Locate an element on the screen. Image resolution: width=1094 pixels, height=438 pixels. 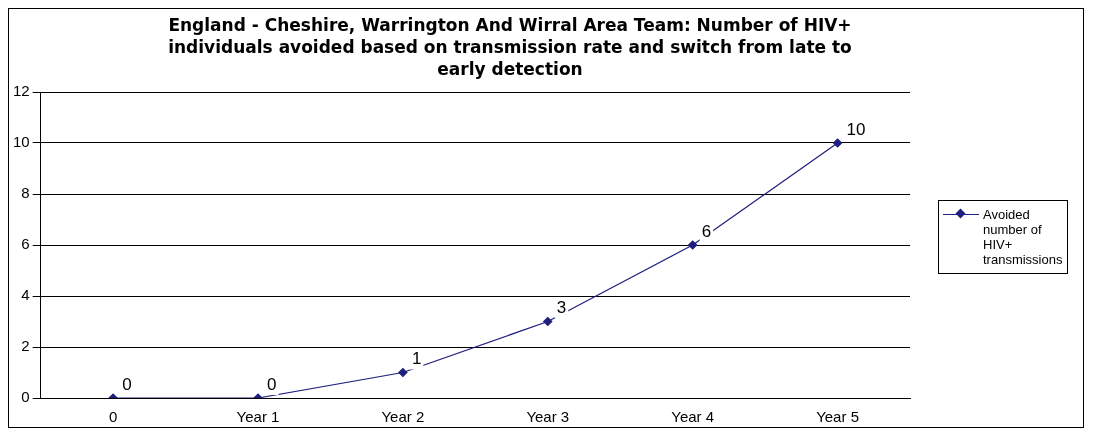
y-tick-label: 6 is located at coordinates (25, 244).